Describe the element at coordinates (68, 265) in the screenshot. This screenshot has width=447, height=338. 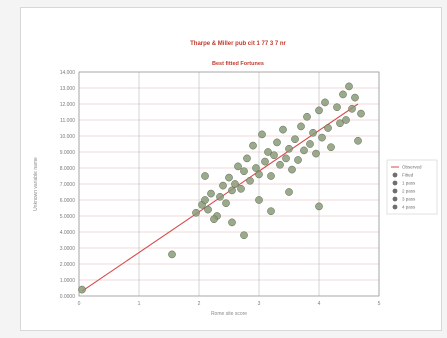
I see `y-tick-label: 2.0000` at that location.